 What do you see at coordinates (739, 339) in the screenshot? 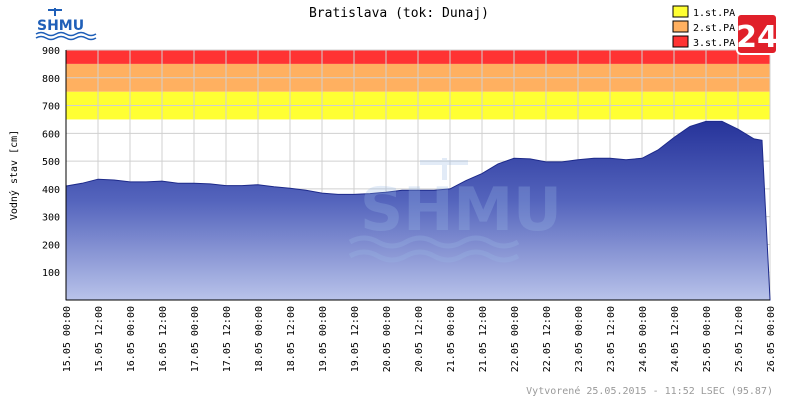
I see `x-tick-label: 25.05 12:00` at bounding box center [739, 339].